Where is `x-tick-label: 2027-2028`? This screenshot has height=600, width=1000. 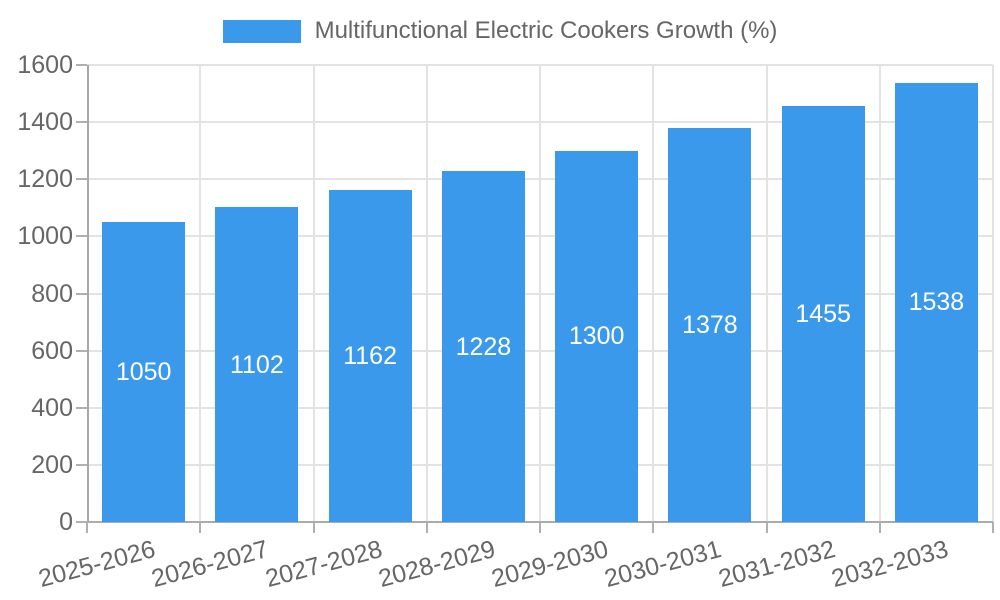 x-tick-label: 2027-2028 is located at coordinates (323, 564).